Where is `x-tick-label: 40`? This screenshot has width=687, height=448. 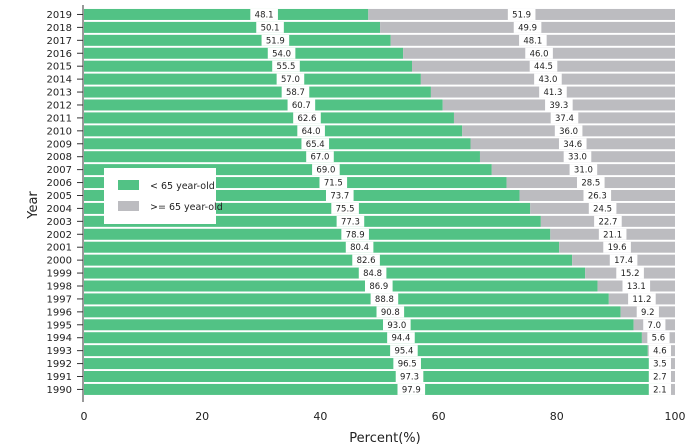 x-tick-label: 40 is located at coordinates (320, 416).